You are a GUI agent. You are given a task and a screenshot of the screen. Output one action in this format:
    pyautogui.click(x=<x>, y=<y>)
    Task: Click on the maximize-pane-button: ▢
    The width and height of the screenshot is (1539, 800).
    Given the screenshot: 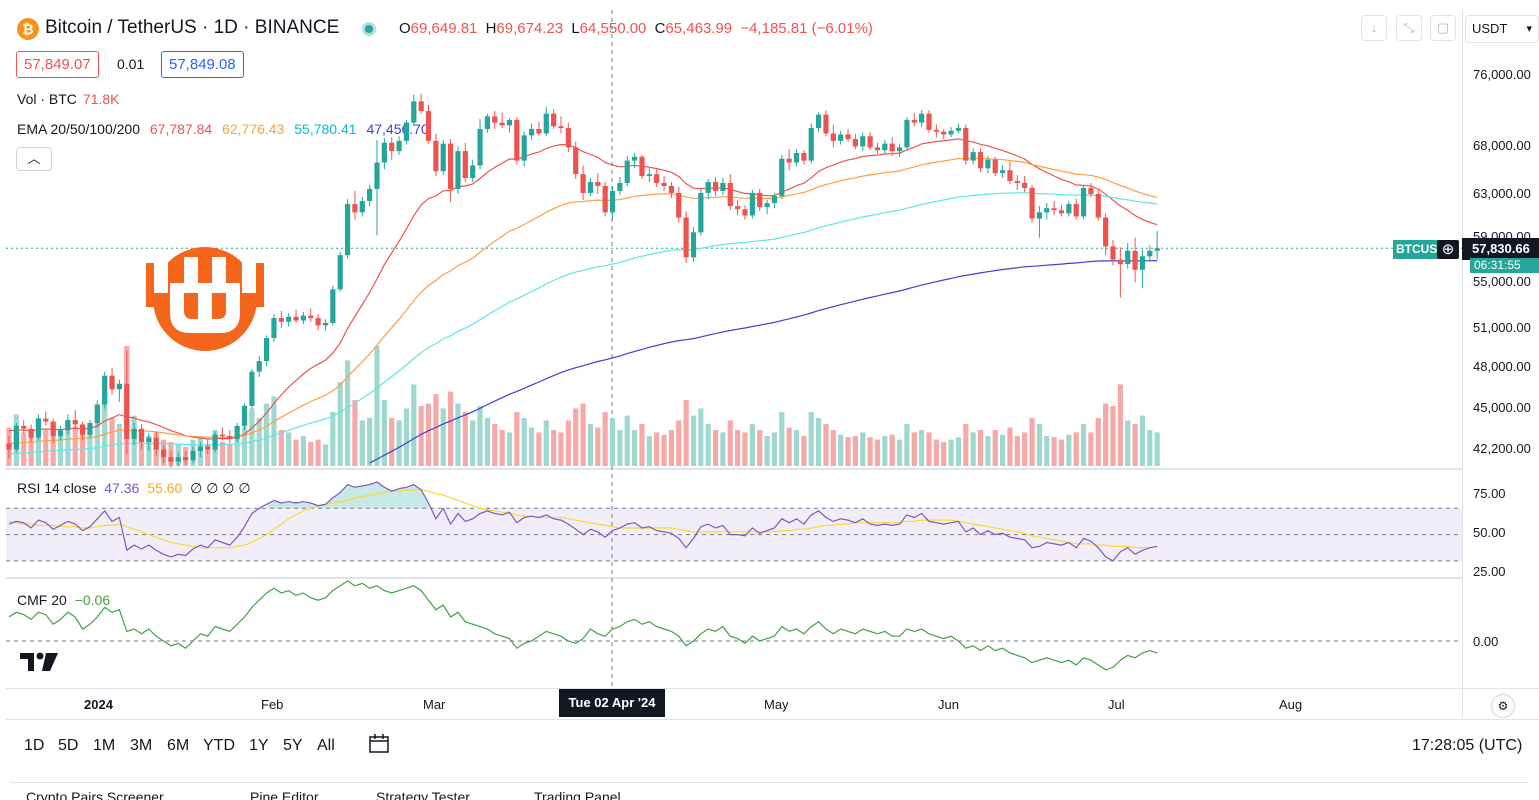 What is the action you would take?
    pyautogui.click(x=1443, y=28)
    